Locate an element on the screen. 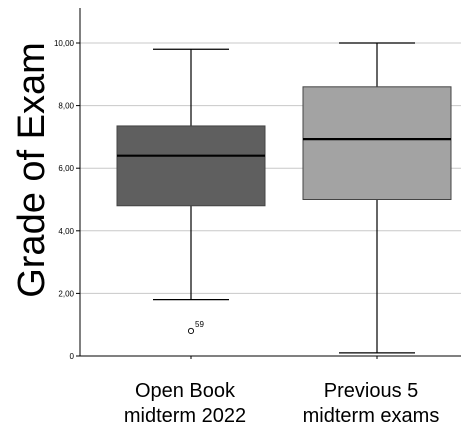 The image size is (464, 431). y-tick-label-4: 8,00 is located at coordinates (66, 106).